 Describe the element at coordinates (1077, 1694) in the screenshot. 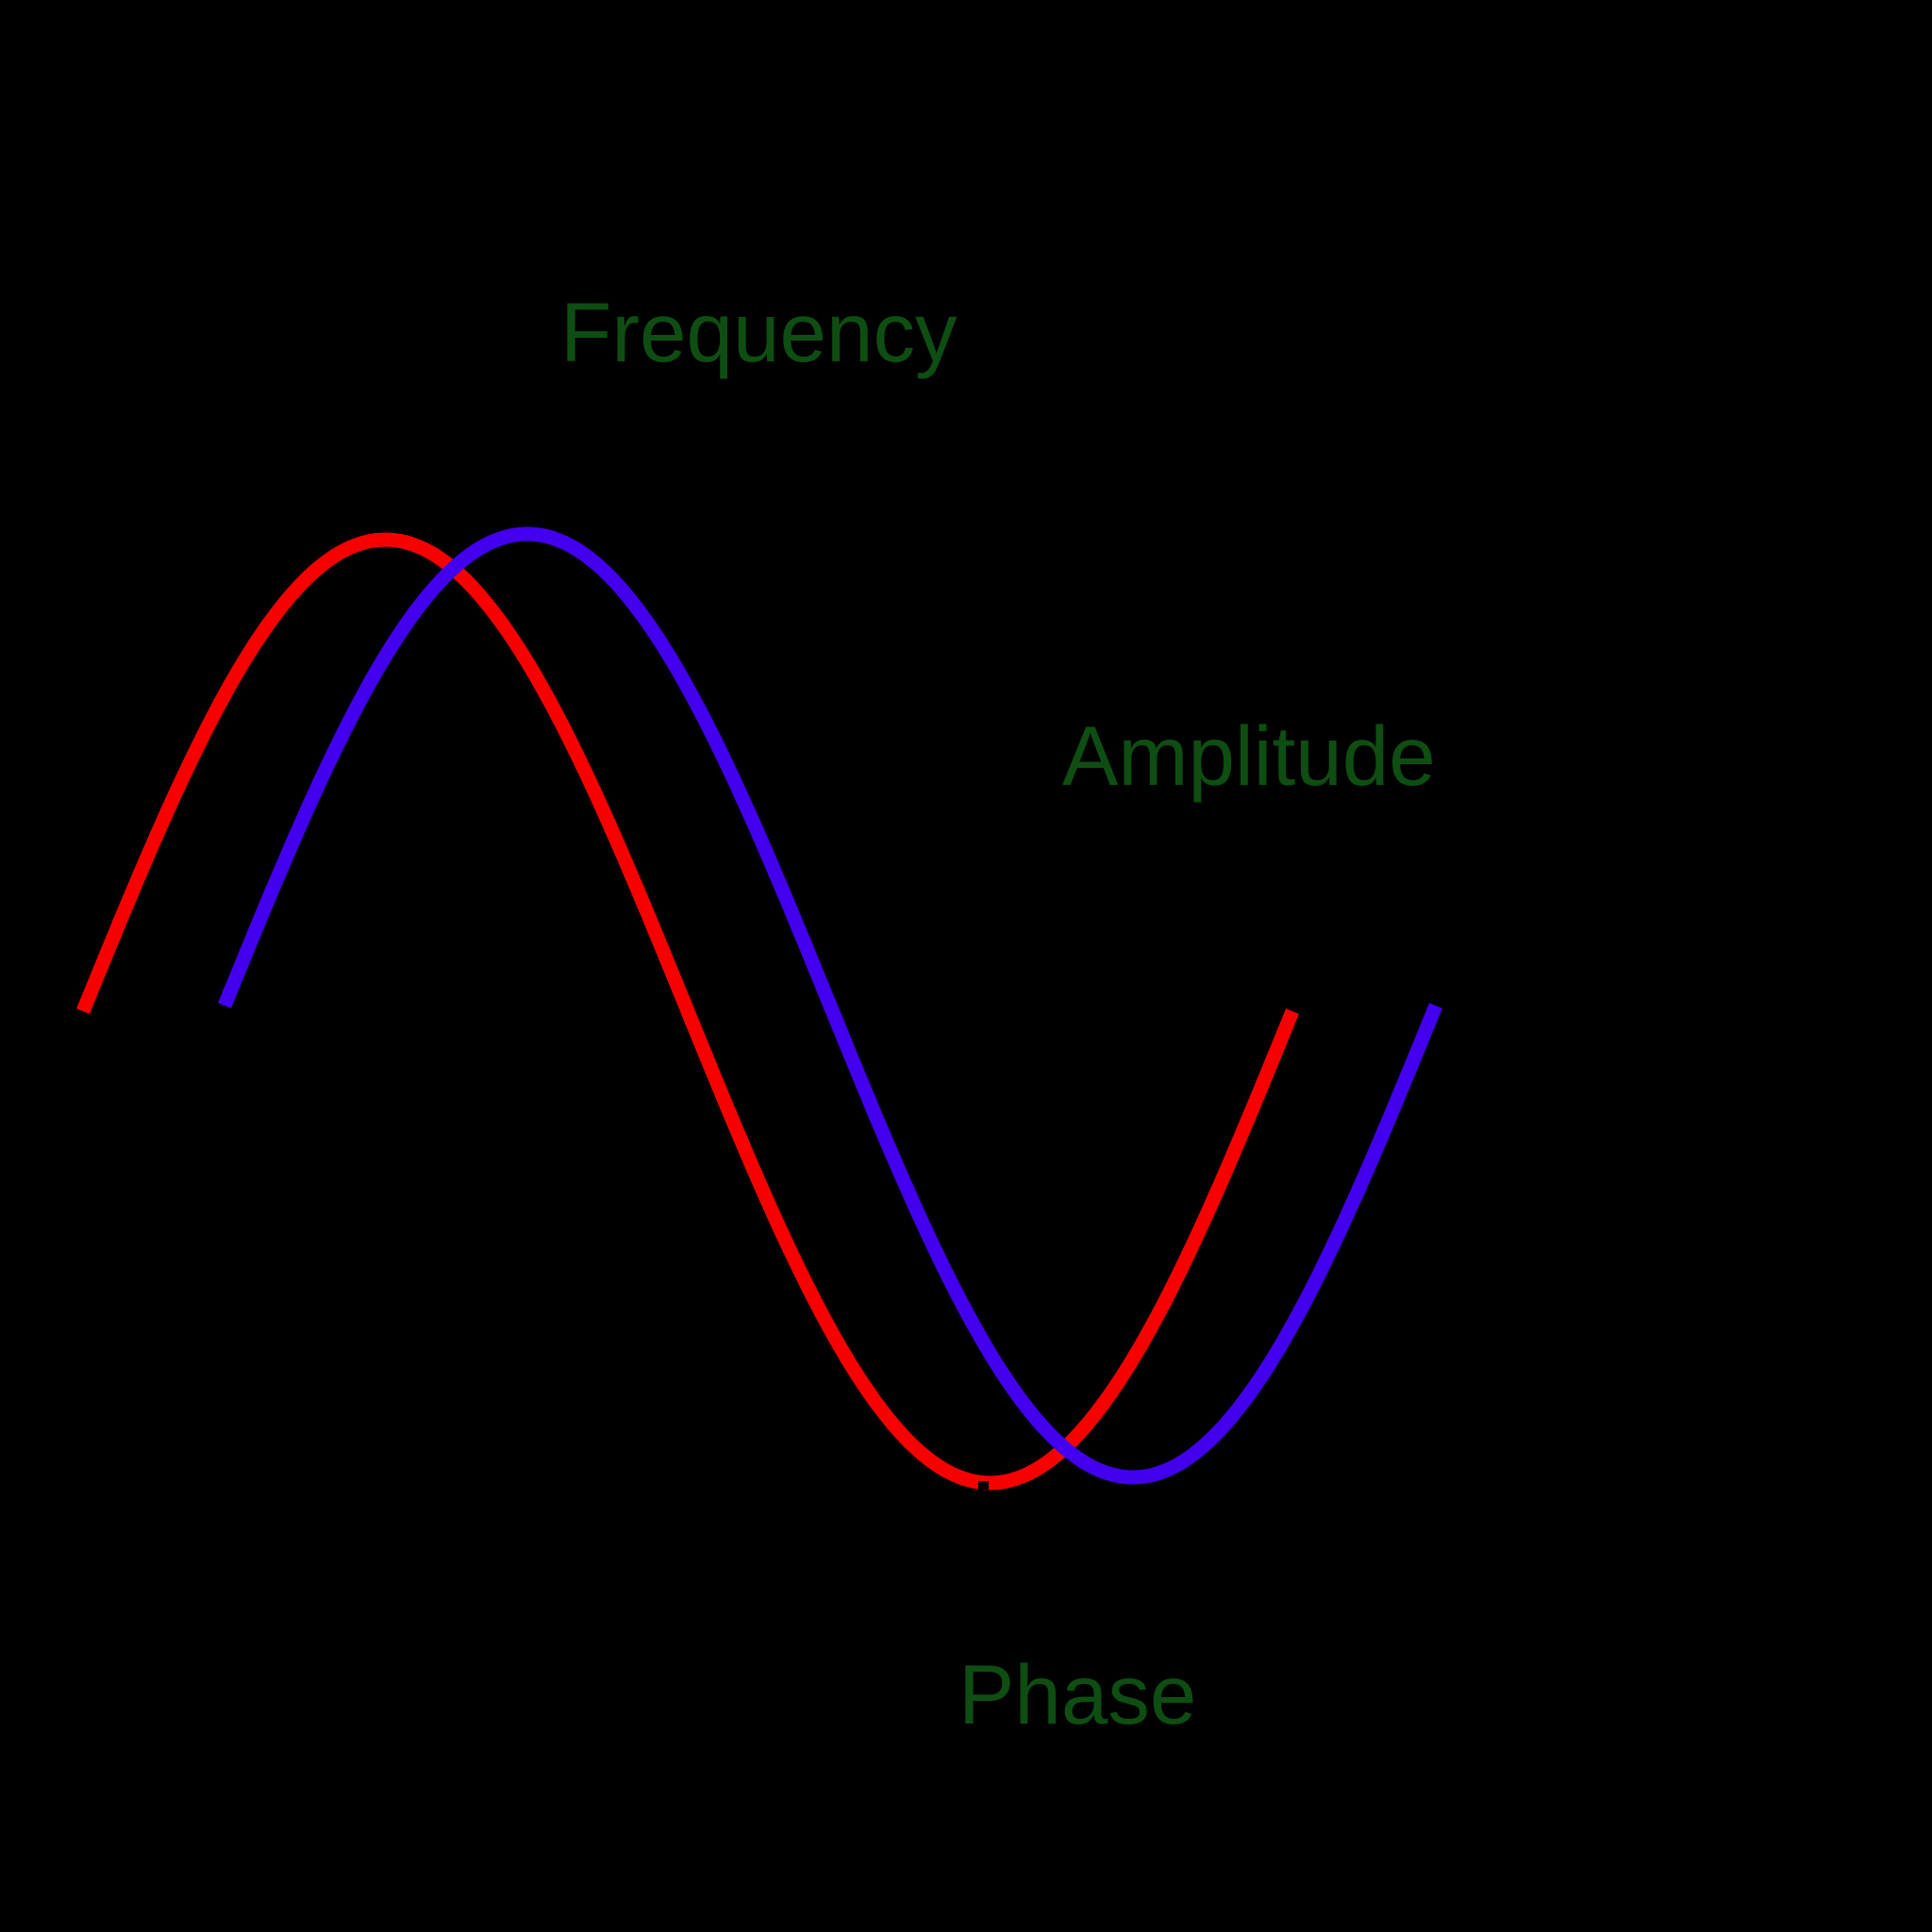

I see `phase-label: Phase` at that location.